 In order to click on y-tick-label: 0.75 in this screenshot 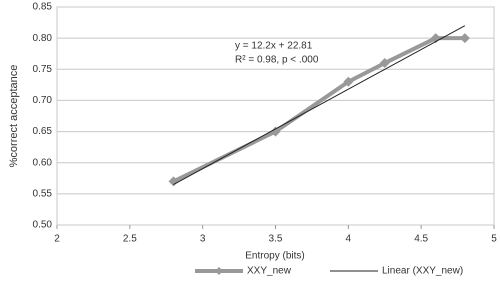, I will do `click(43, 69)`.